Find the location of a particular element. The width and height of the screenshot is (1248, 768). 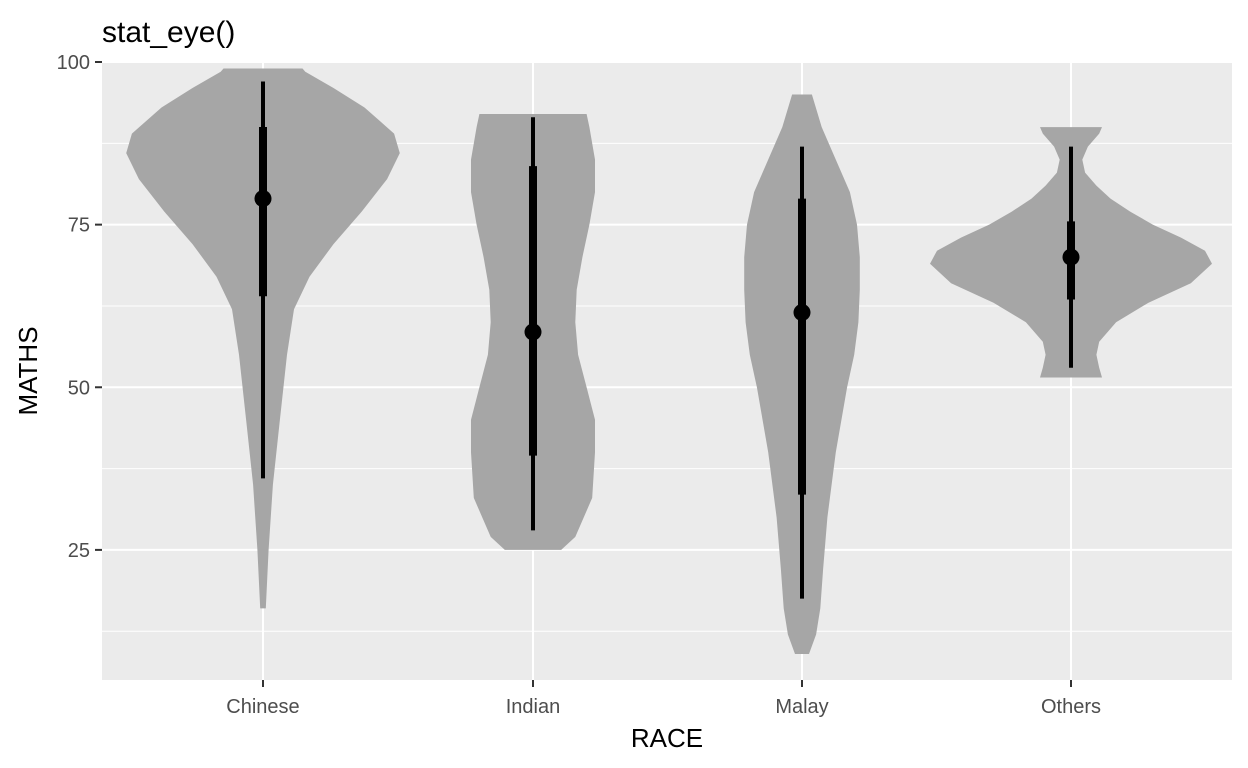

y-tick-label: 100 is located at coordinates (73, 63).